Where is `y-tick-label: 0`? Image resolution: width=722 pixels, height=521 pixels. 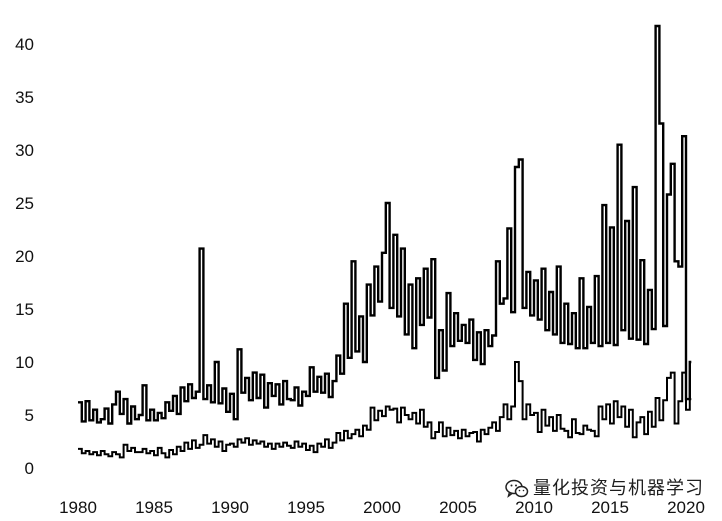 y-tick-label: 0 is located at coordinates (29, 468).